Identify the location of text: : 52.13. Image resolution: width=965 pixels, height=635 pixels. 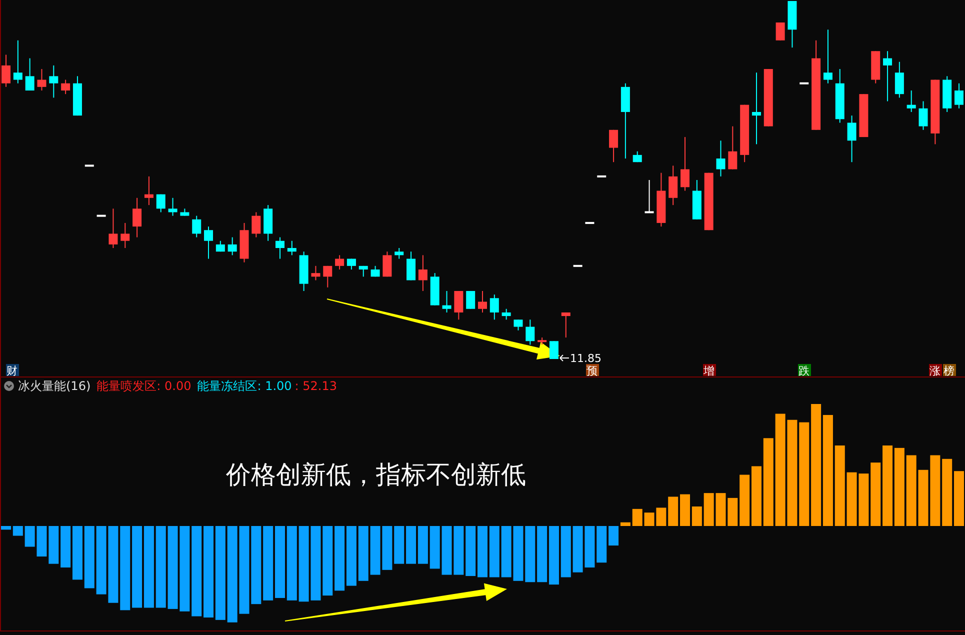
(316, 386).